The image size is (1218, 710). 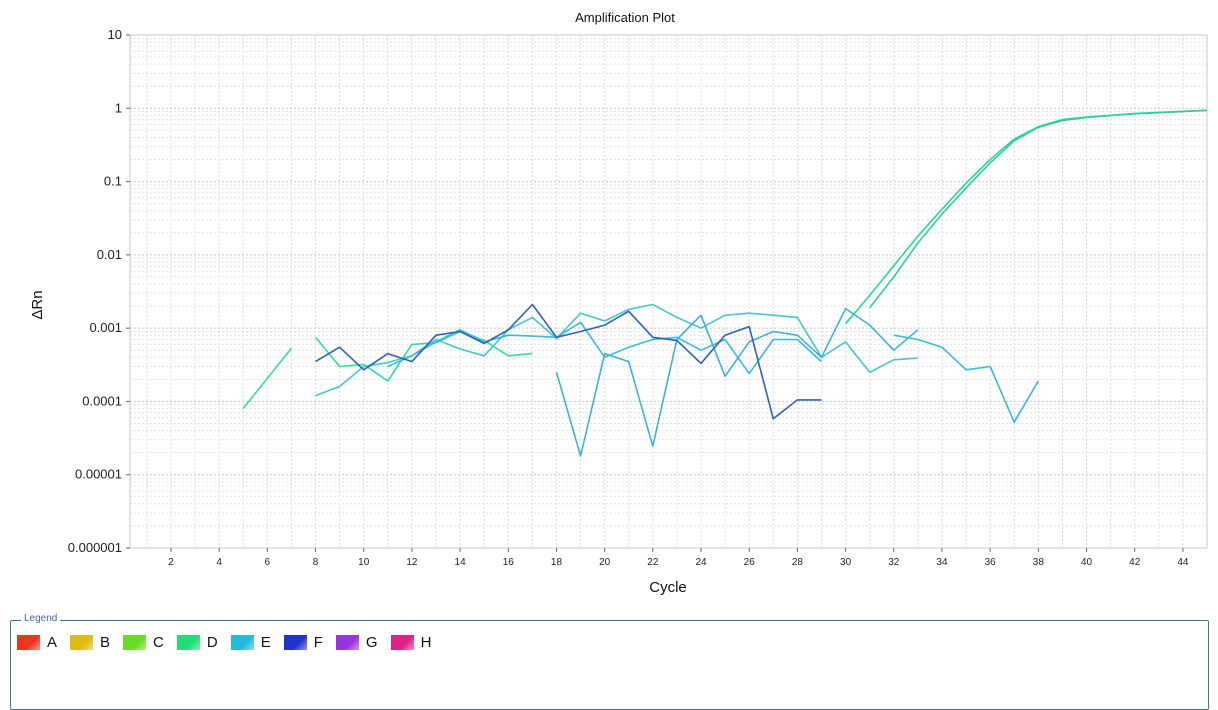 What do you see at coordinates (98, 474) in the screenshot?
I see `y-tick-label: 0.00001` at bounding box center [98, 474].